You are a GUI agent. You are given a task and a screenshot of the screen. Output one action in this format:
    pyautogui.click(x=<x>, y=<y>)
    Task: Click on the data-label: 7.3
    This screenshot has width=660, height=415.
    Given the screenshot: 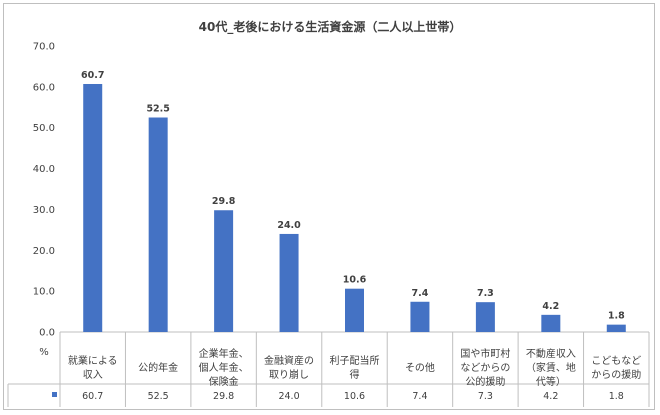 What is the action you would take?
    pyautogui.click(x=485, y=293)
    